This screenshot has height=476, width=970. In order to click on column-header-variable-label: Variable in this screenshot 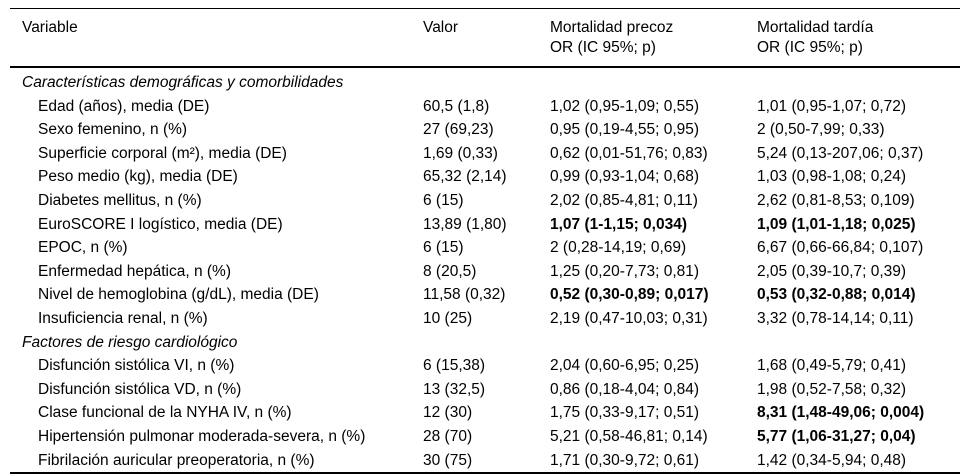, I will do `click(50, 27)`.